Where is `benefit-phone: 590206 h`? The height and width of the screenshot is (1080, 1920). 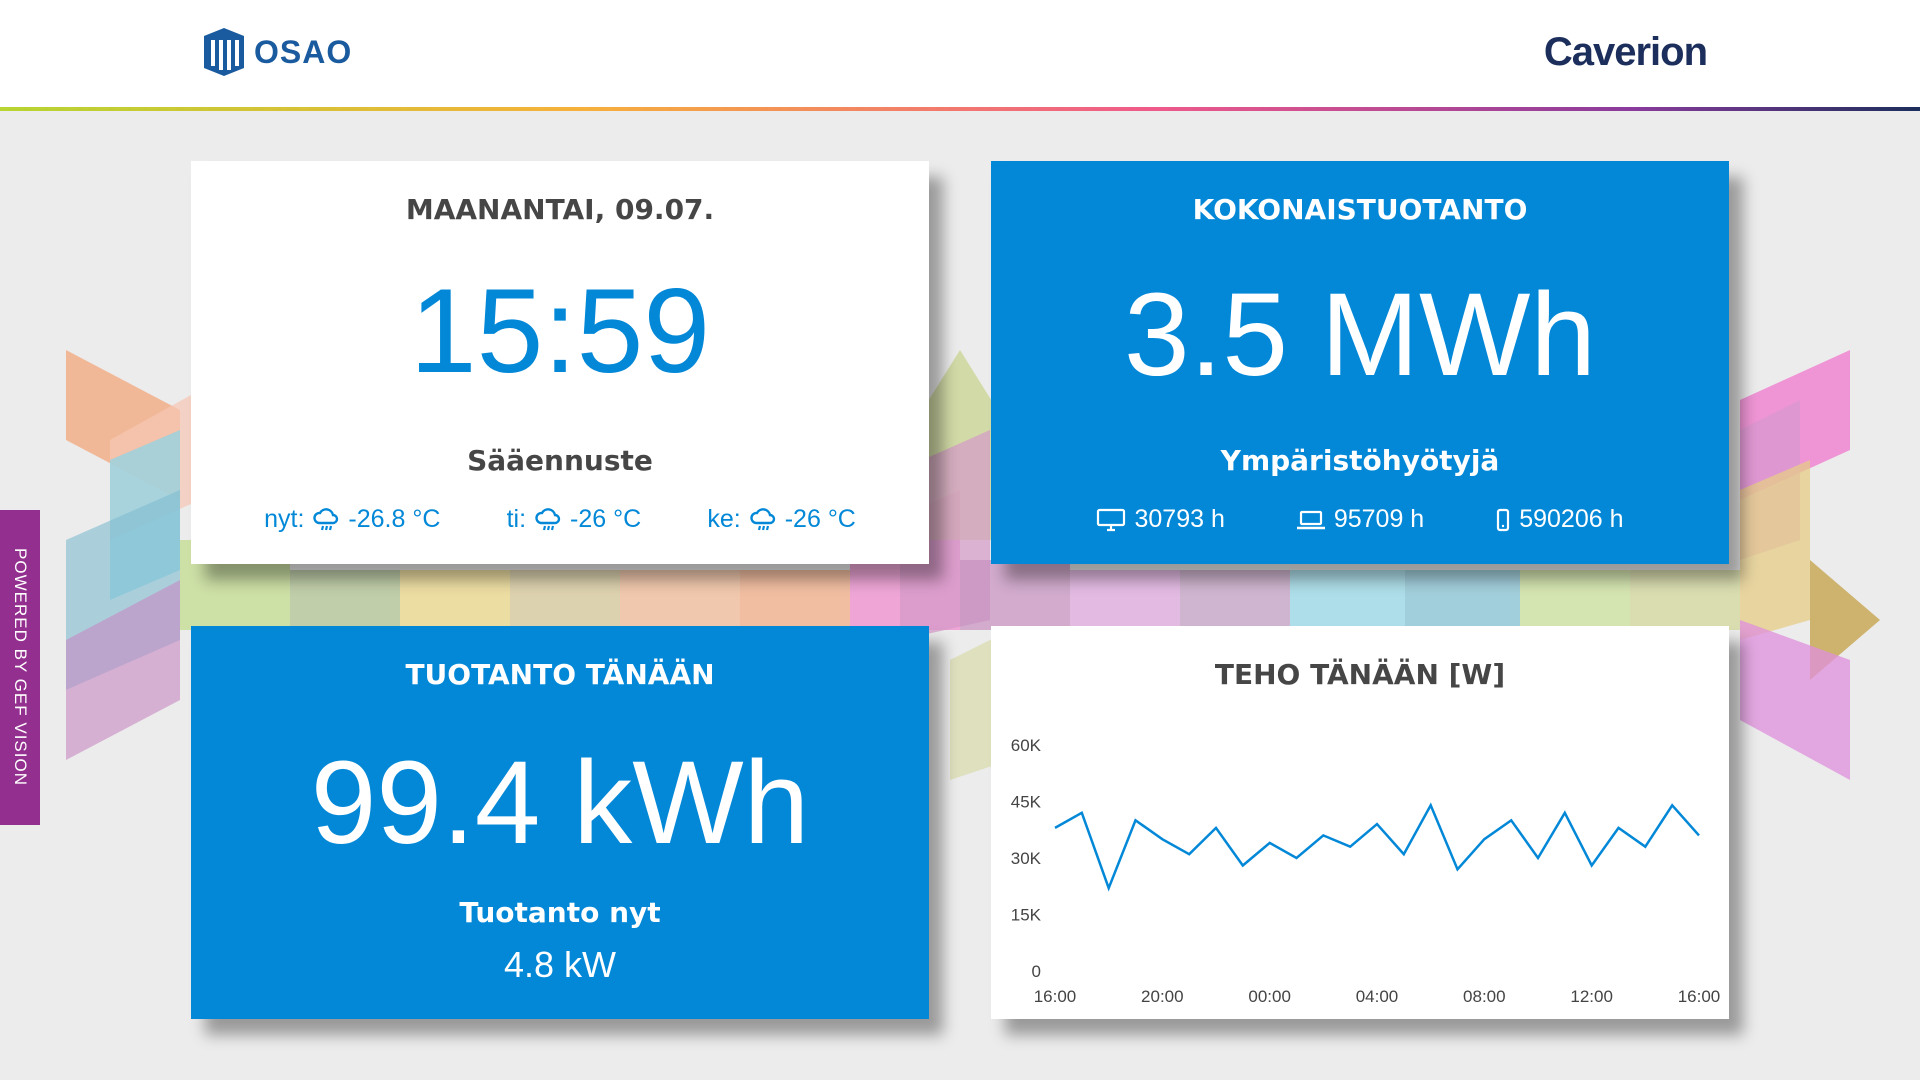 benefit-phone: 590206 h is located at coordinates (1559, 519).